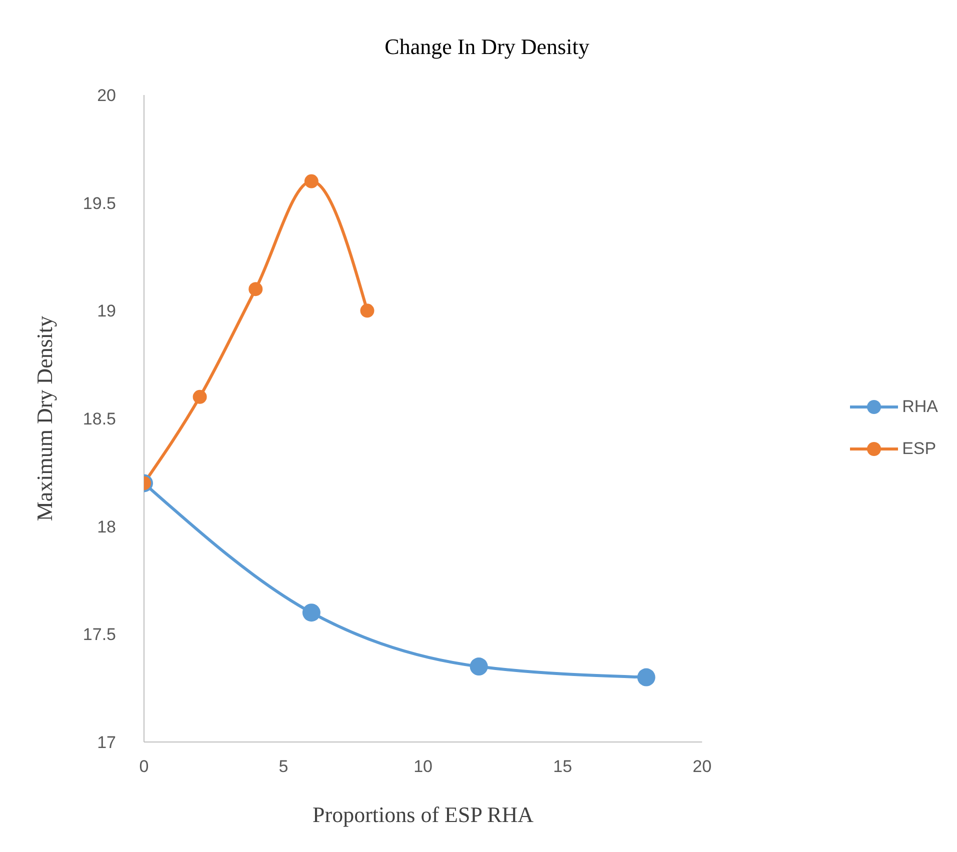  Describe the element at coordinates (106, 311) in the screenshot. I see `y-tick-label: 19` at that location.